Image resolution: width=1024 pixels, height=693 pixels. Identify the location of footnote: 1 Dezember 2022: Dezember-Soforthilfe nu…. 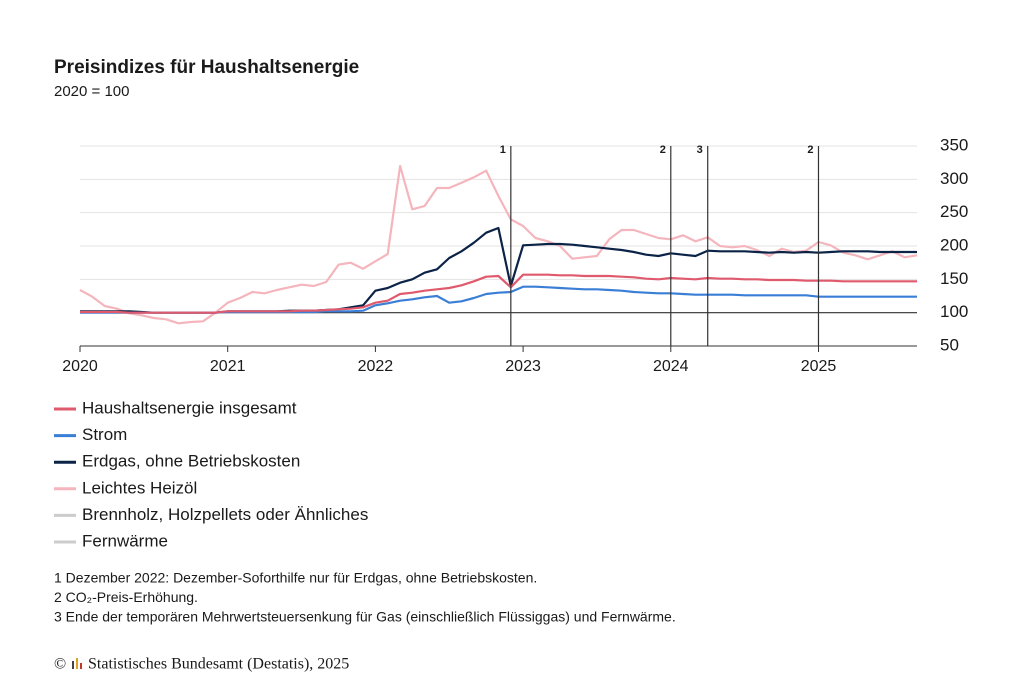
(295, 578).